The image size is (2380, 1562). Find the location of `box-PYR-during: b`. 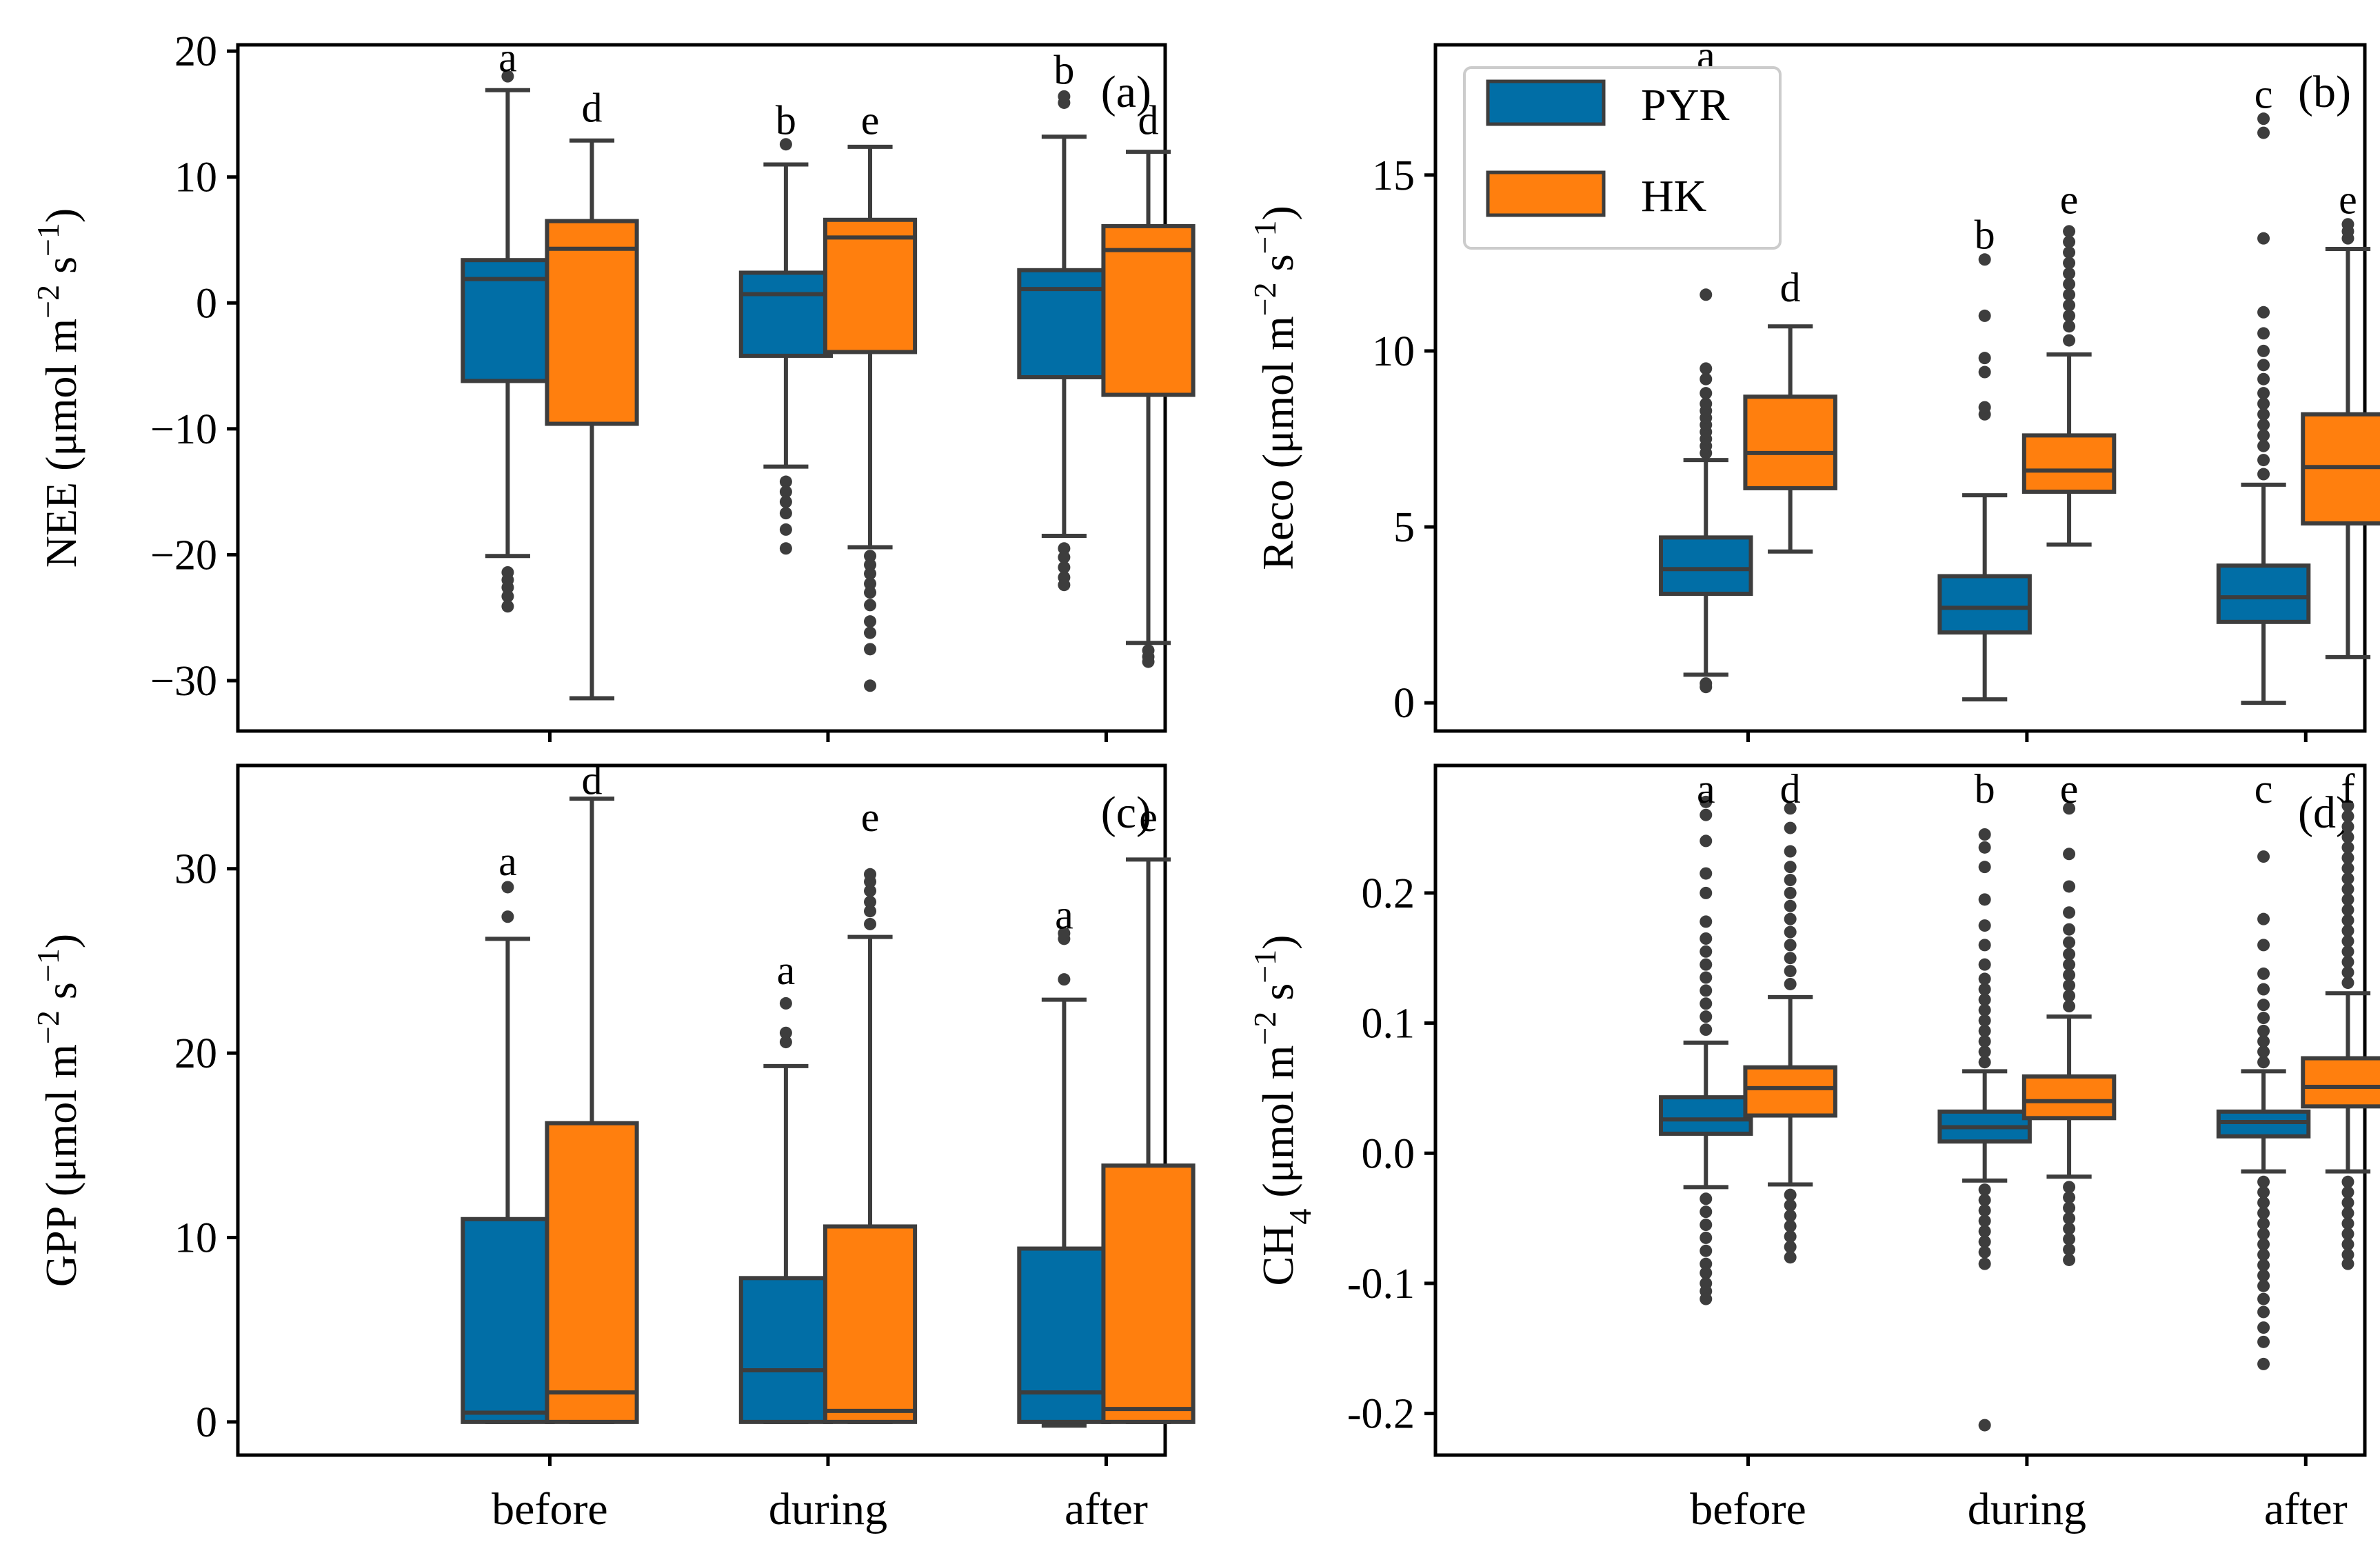

box-PYR-during: b is located at coordinates (785, 327).